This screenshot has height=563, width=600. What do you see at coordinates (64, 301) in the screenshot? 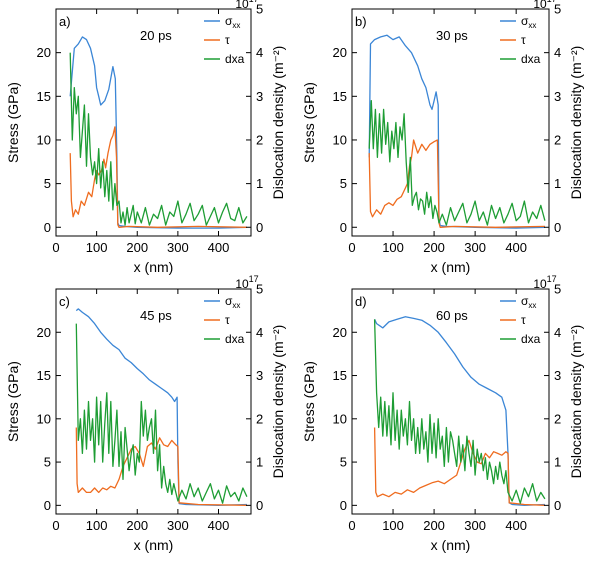
I see `panel-label: c)` at bounding box center [64, 301].